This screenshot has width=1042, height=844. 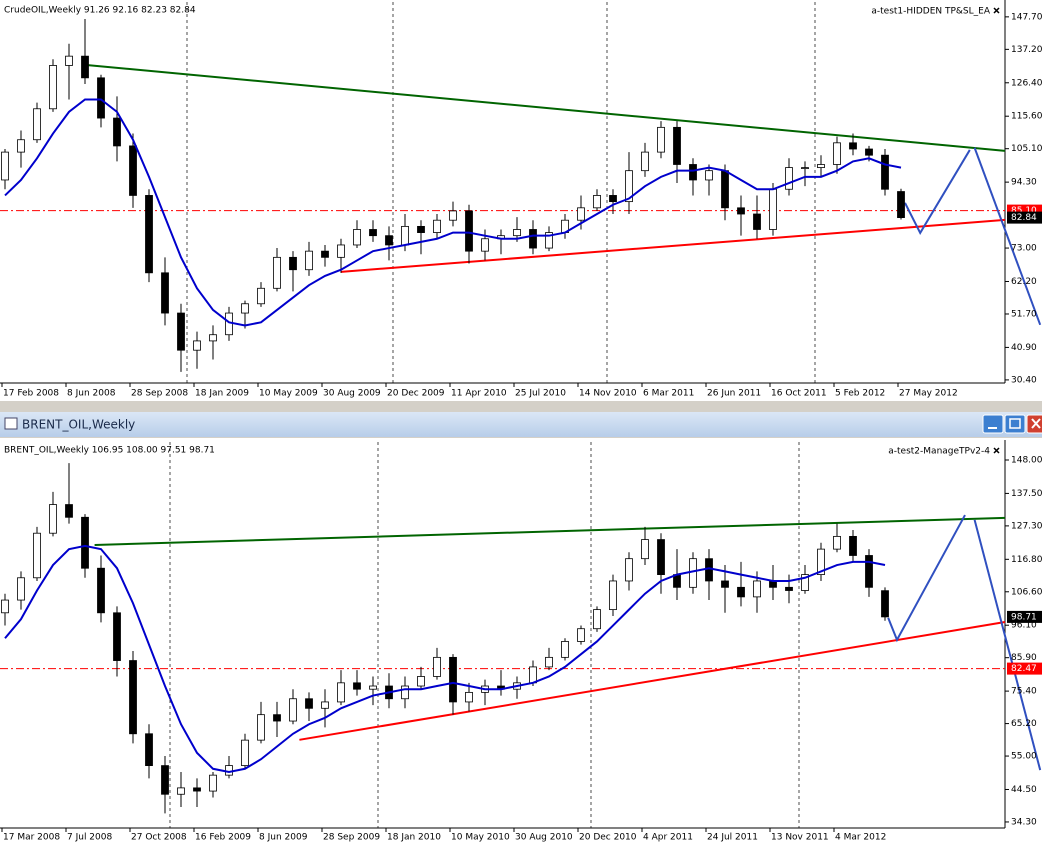 What do you see at coordinates (734, 394) in the screenshot?
I see `x-tick-label: 26 Jun 2011` at bounding box center [734, 394].